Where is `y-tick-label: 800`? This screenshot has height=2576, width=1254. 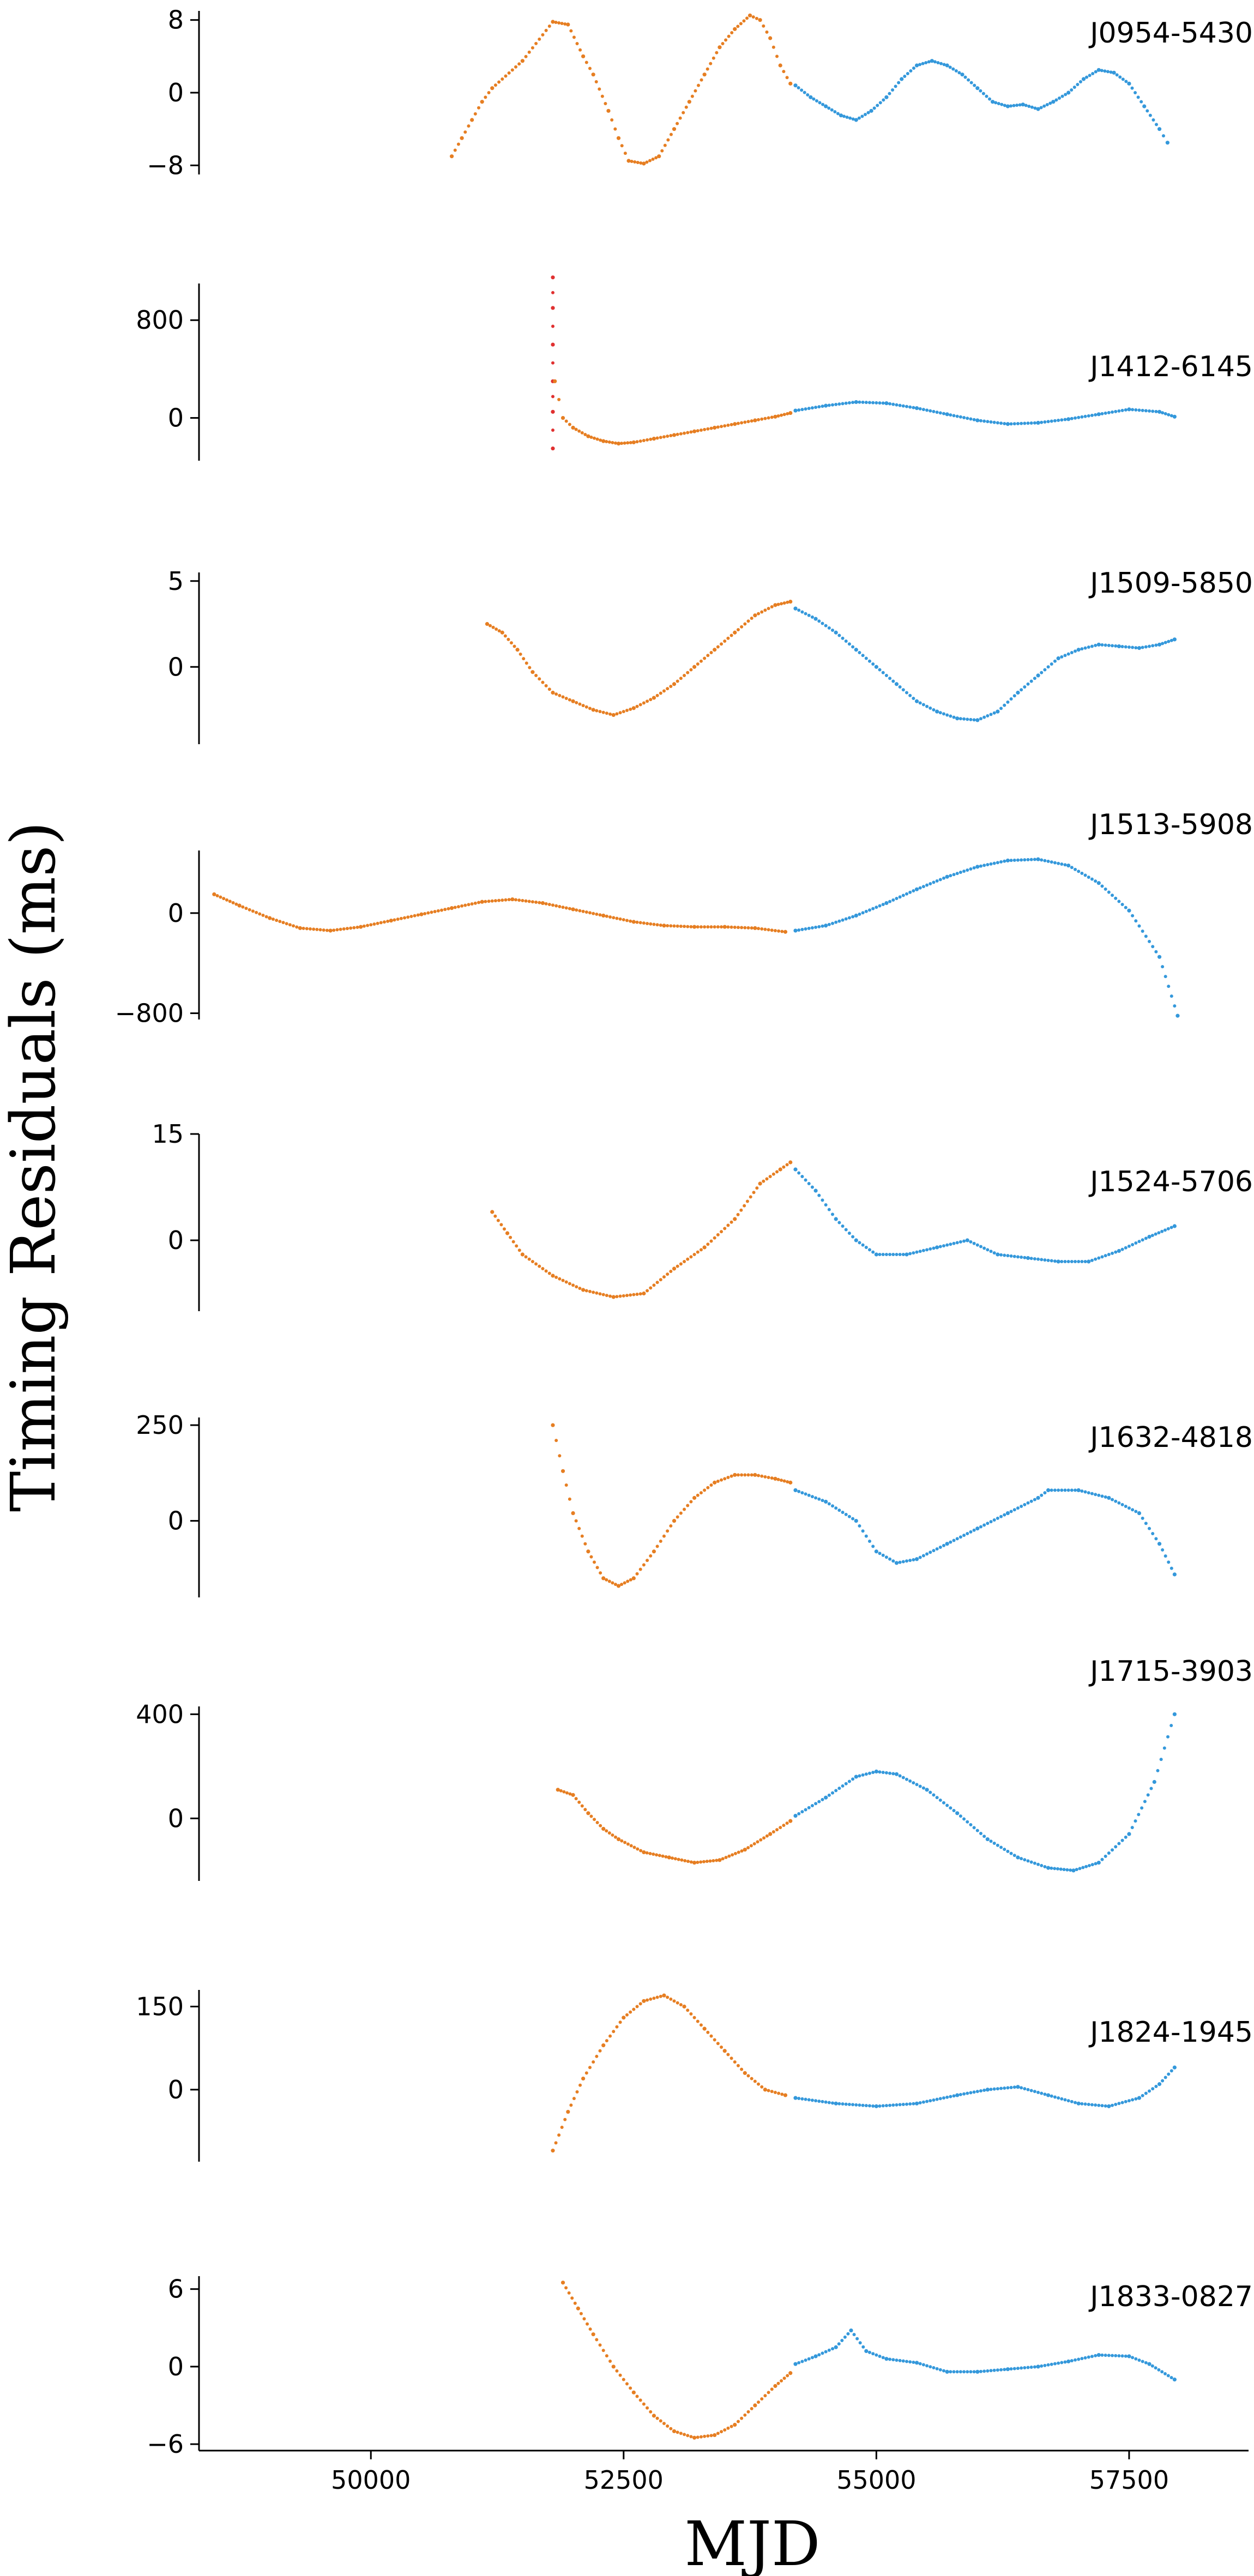
y-tick-label: 800 is located at coordinates (160, 320).